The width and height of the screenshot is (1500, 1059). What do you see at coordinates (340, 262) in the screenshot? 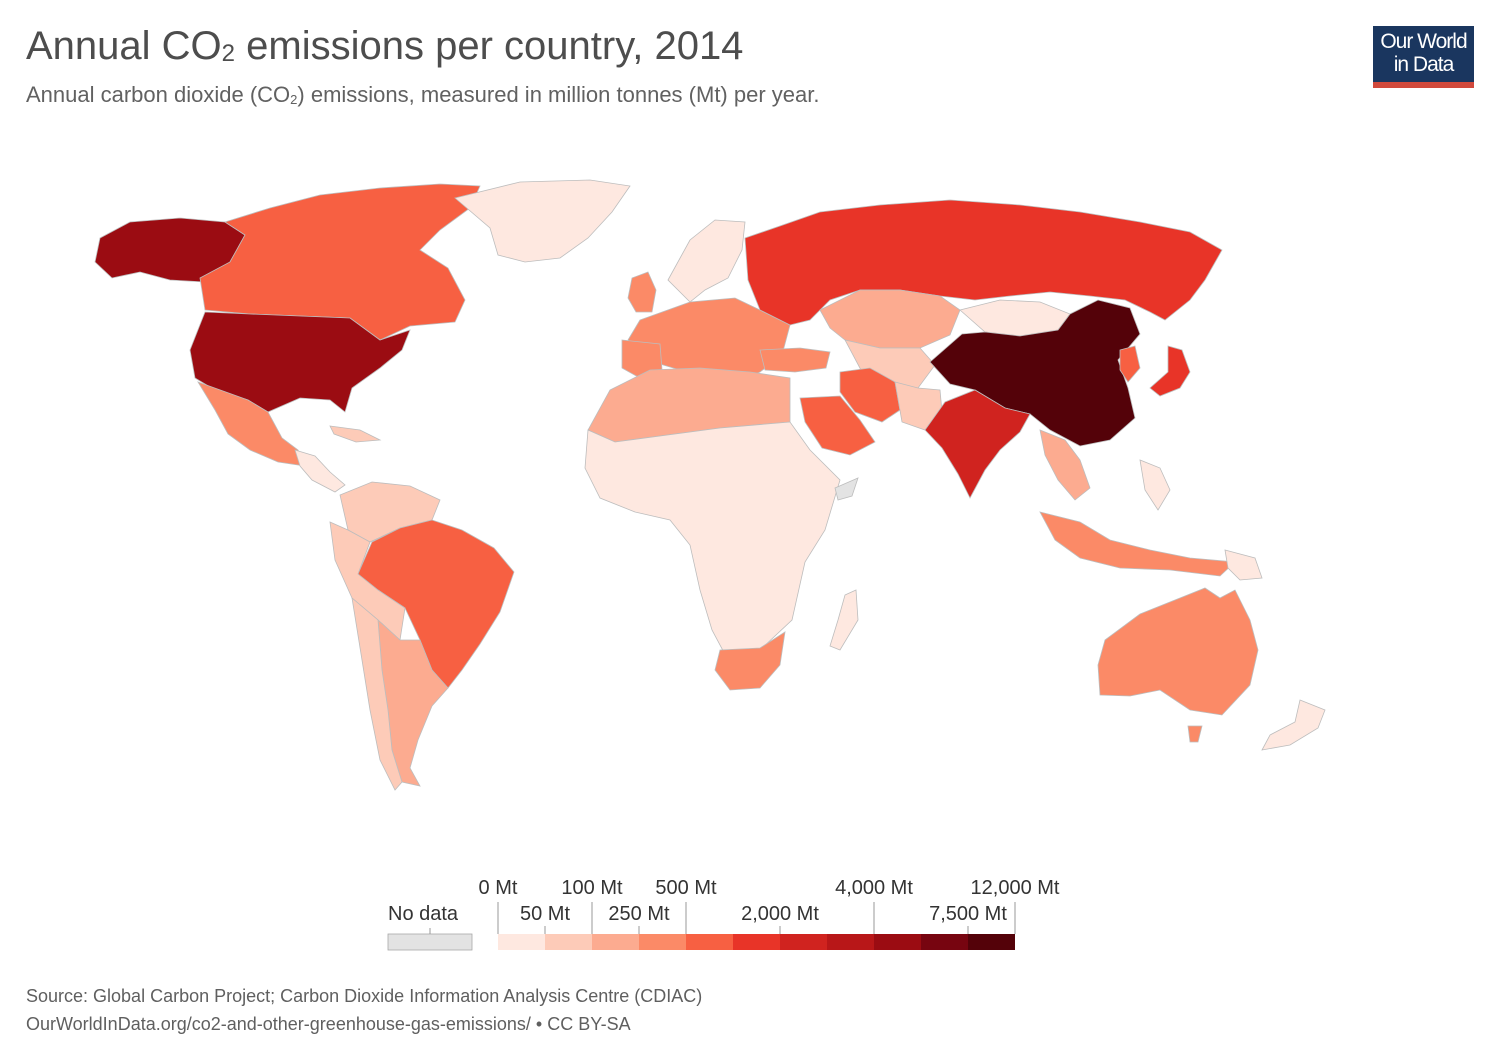
I see `country-canada` at bounding box center [340, 262].